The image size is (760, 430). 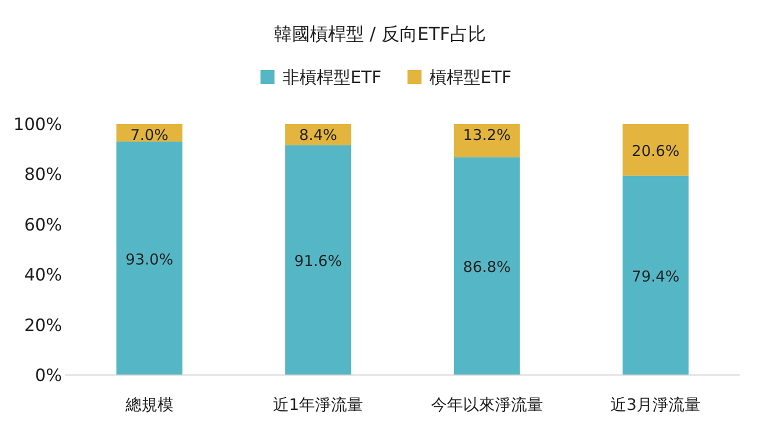 I want to click on y-tick-label: 40%, so click(x=43, y=276).